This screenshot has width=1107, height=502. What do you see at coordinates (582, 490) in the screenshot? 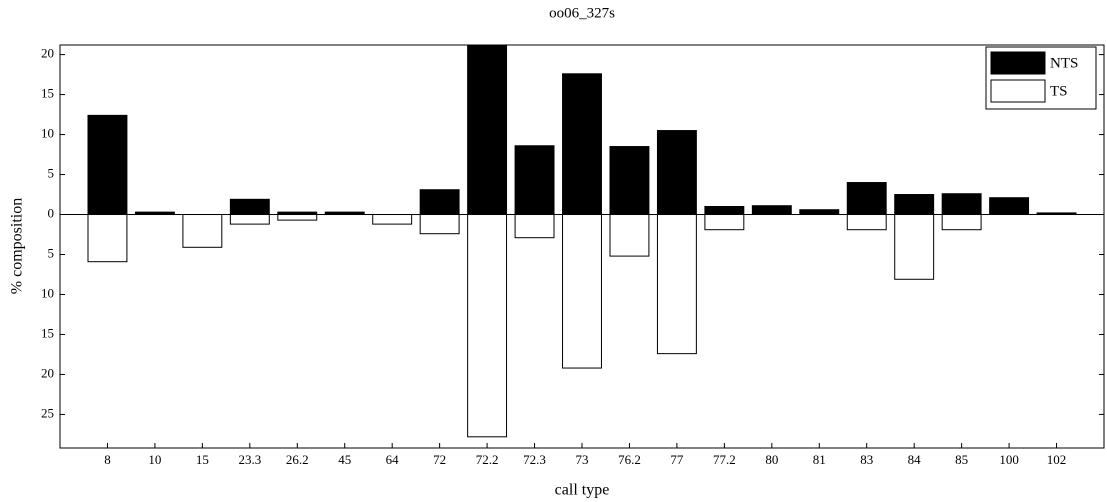
I see `x-axis-label: call type` at bounding box center [582, 490].